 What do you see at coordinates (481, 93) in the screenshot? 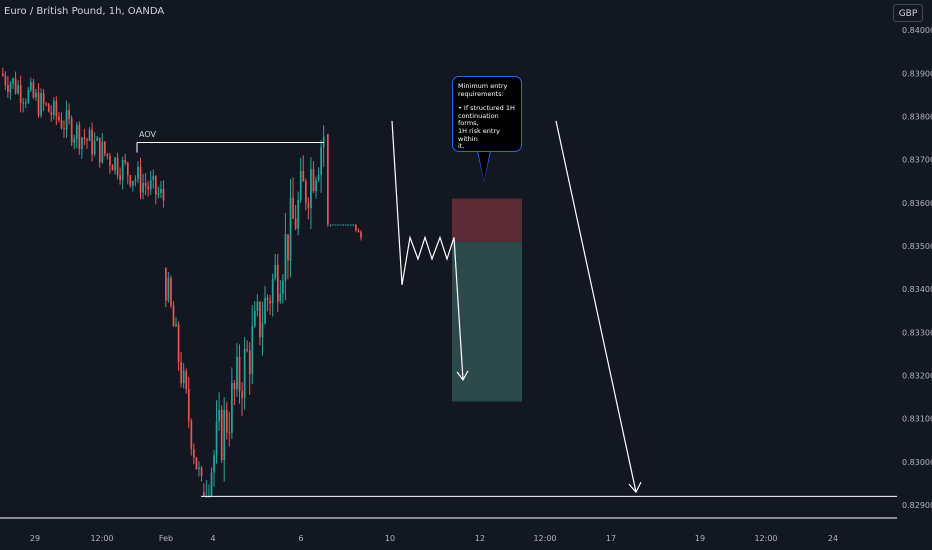
I see `callout-line: requirements:` at bounding box center [481, 93].